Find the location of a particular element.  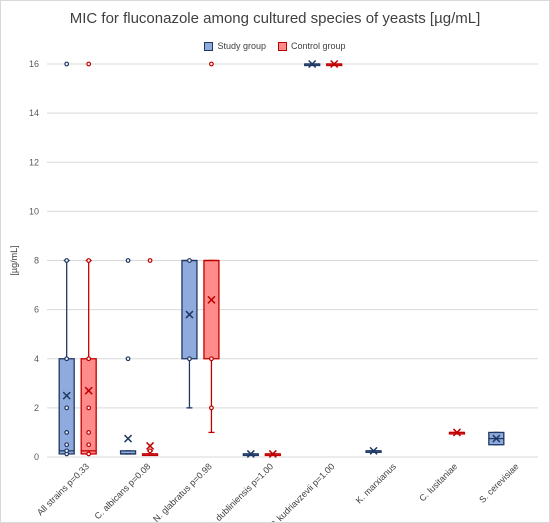

legend-item-control: Control group is located at coordinates (312, 46).